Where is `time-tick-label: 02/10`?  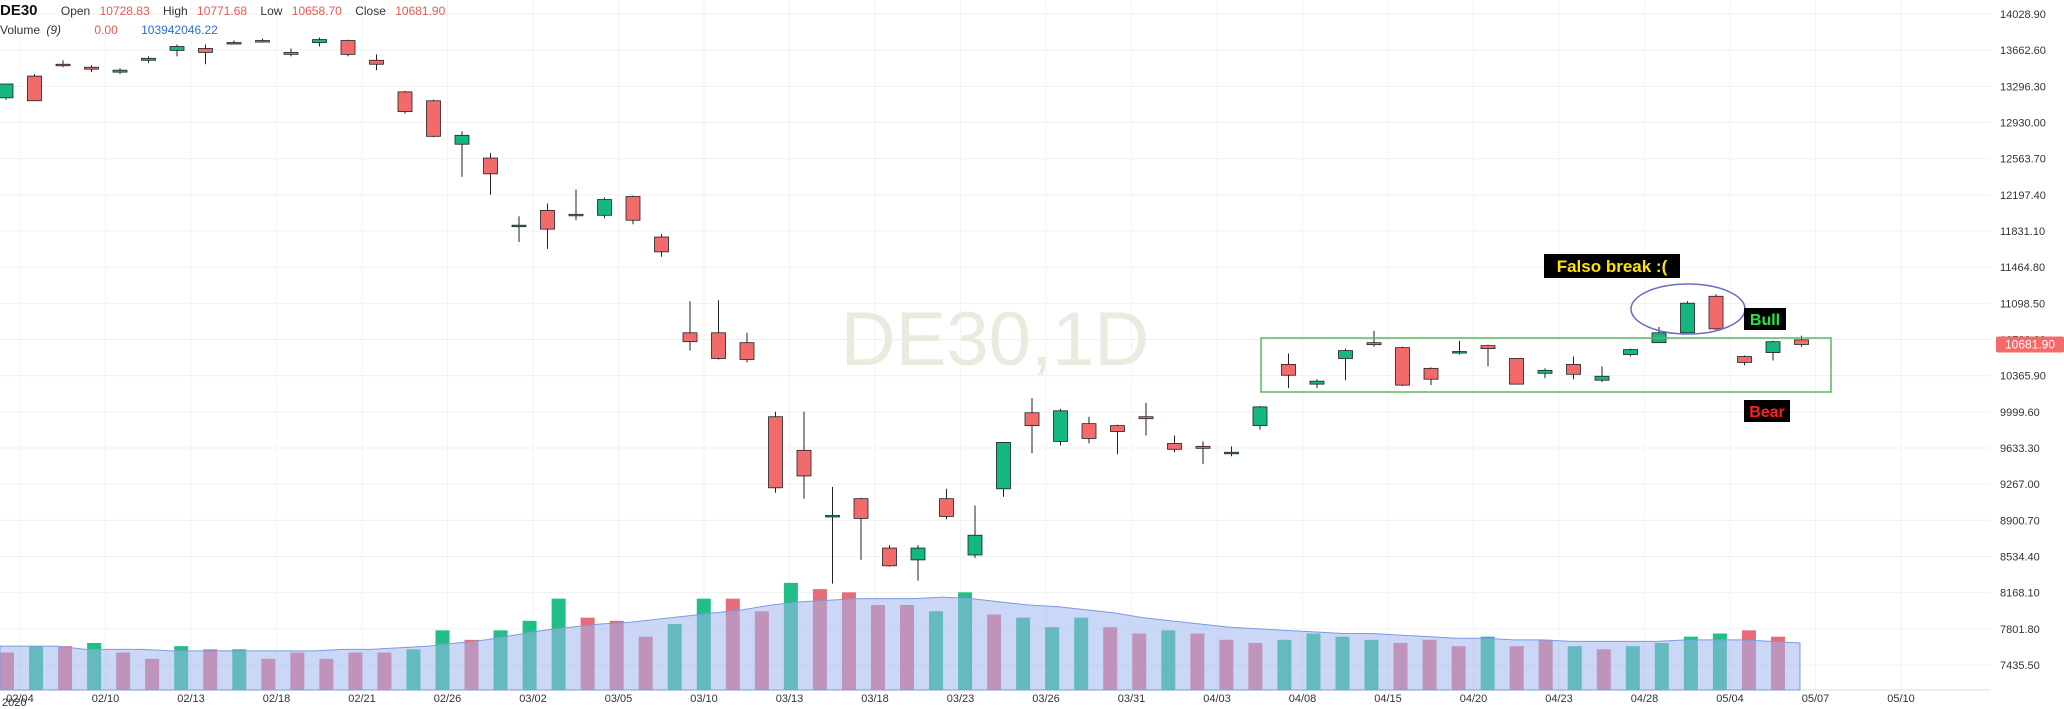
time-tick-label: 02/10 is located at coordinates (106, 699).